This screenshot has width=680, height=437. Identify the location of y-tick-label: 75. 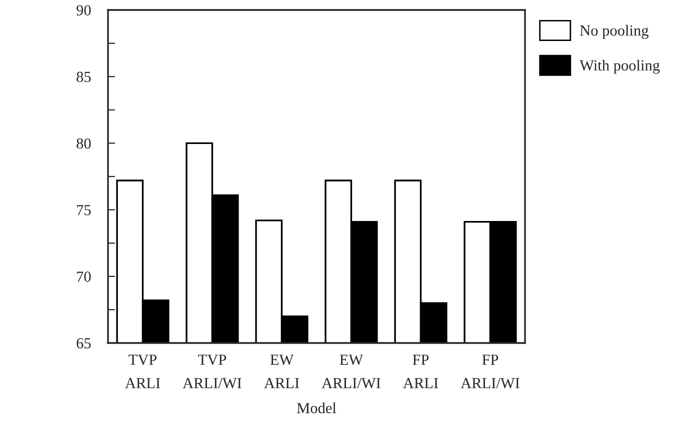
(84, 210).